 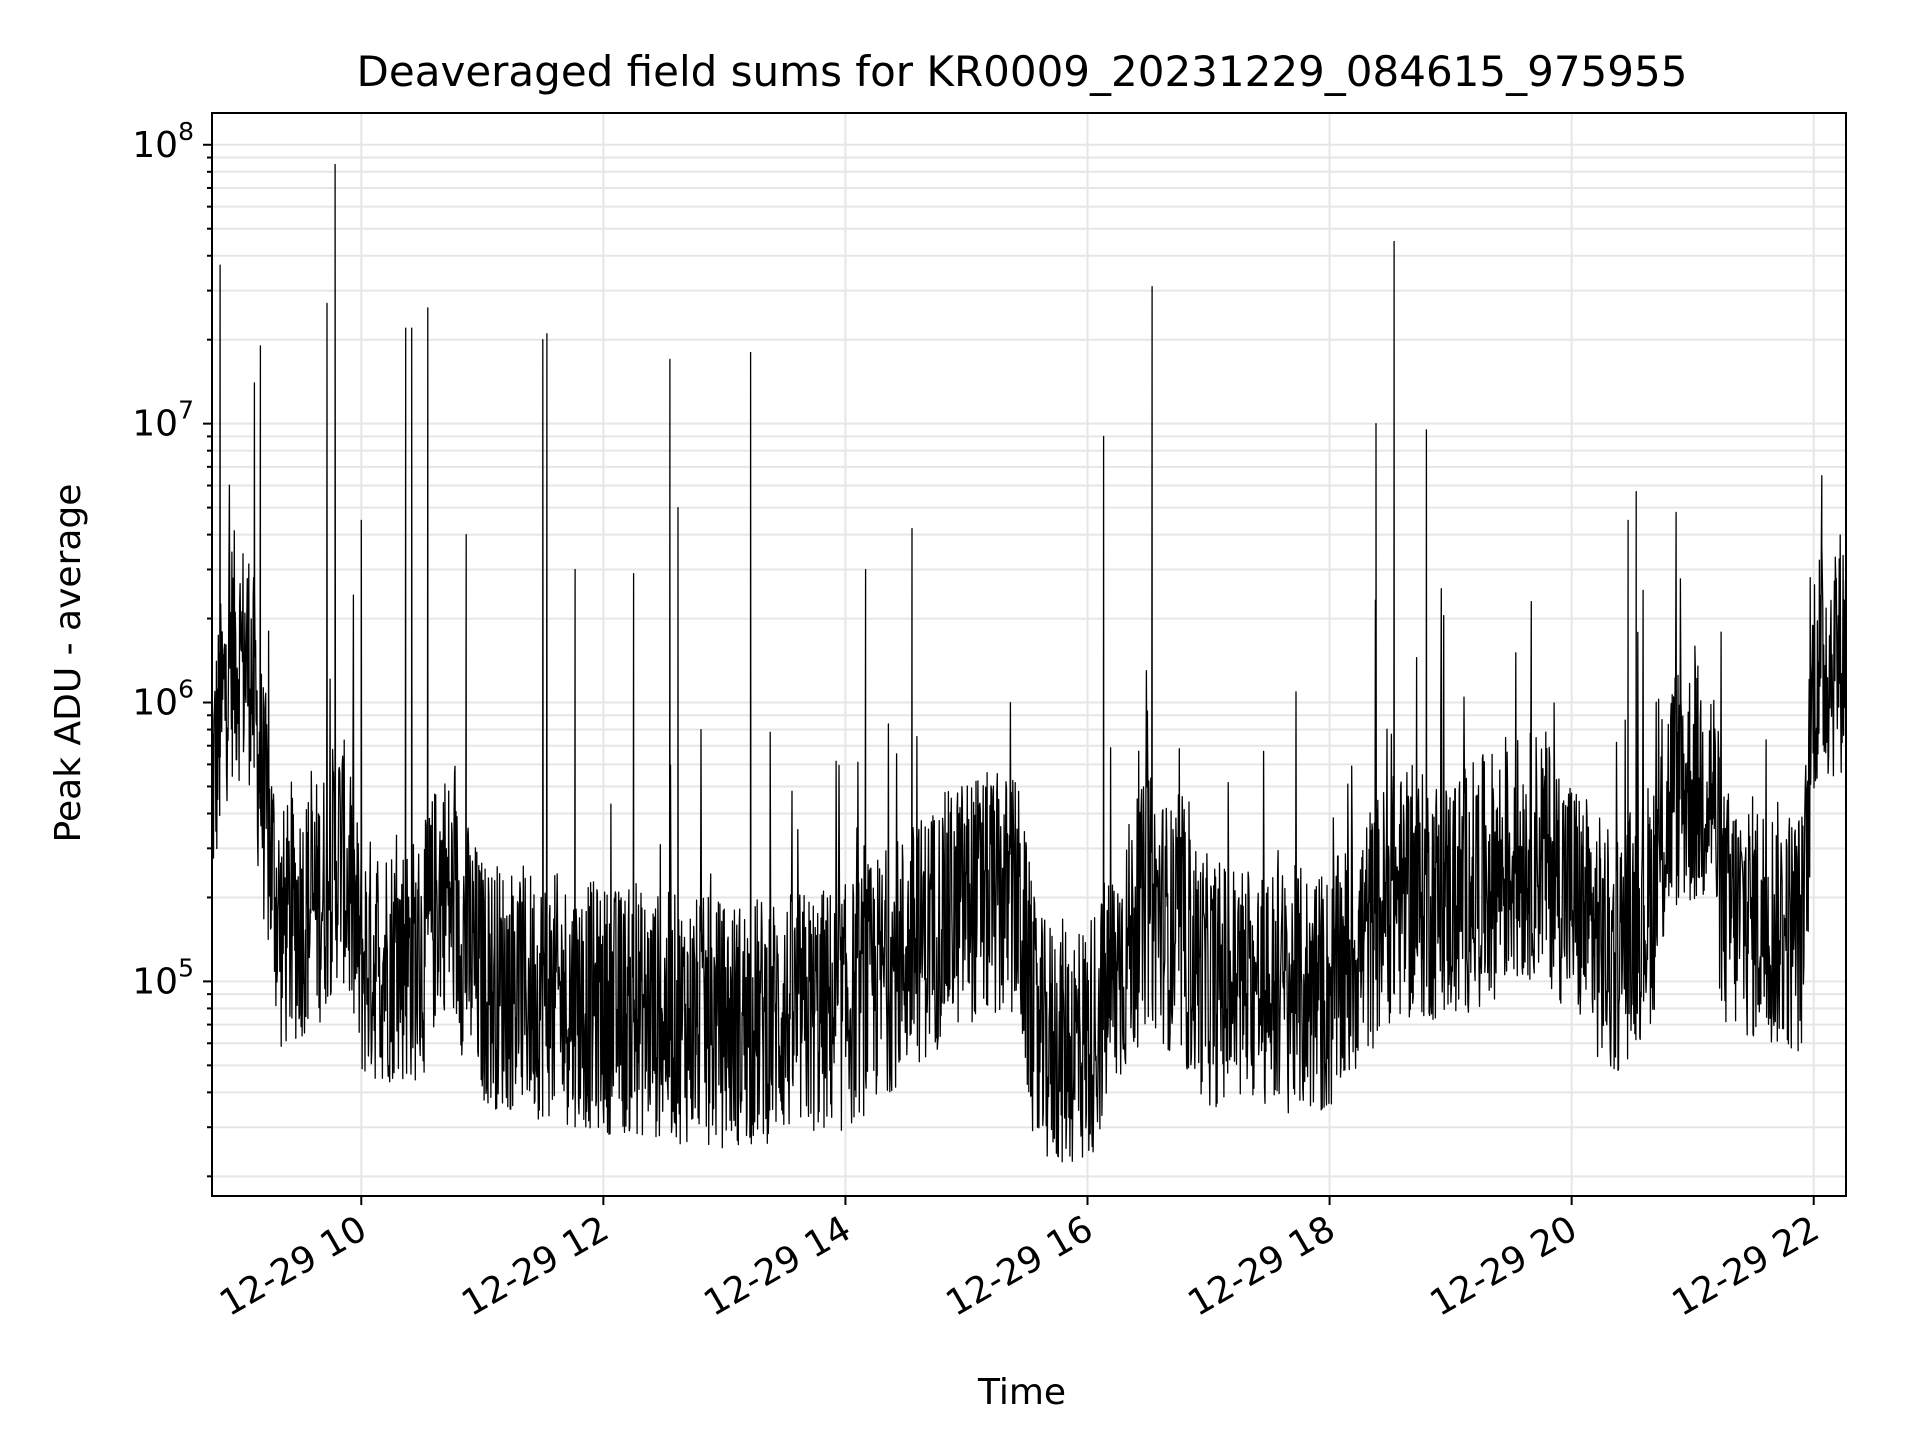 I want to click on y-tick-label: 10⁵, so click(x=163, y=977).